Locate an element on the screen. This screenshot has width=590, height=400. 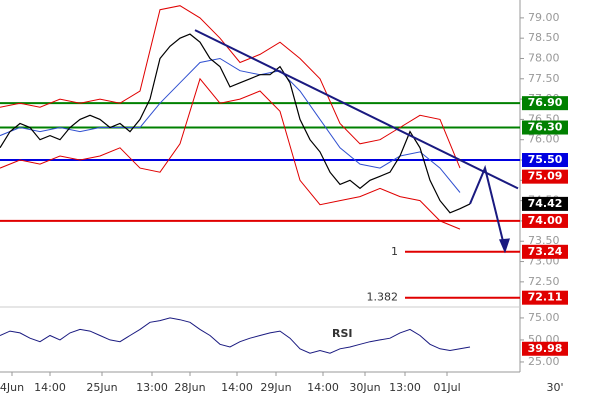
level-box-label: 74.42 is located at coordinates (545, 203).